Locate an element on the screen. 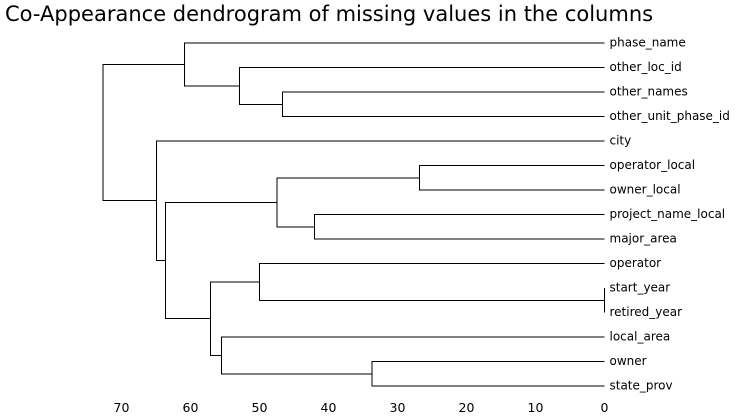 The width and height of the screenshot is (739, 419). leaf-label: operator_local is located at coordinates (653, 165).